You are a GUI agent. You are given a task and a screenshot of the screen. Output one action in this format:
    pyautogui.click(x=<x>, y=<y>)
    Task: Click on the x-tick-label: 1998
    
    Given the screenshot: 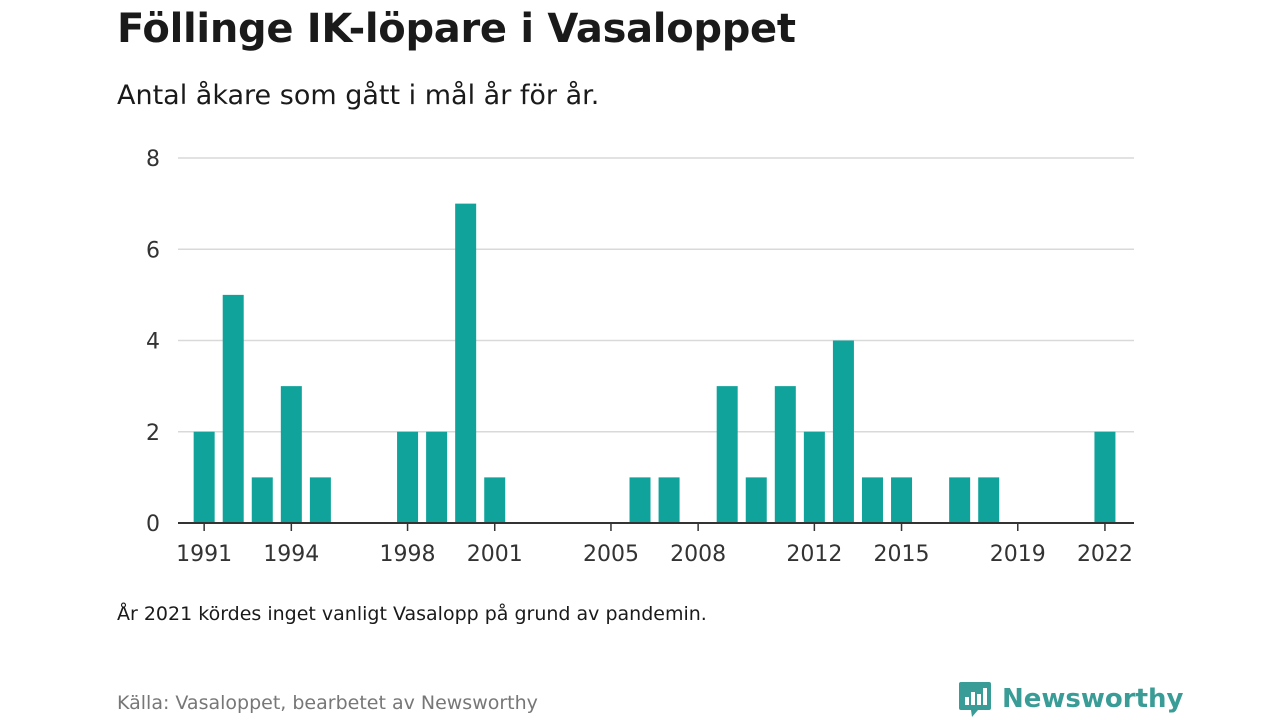 What is the action you would take?
    pyautogui.click(x=408, y=554)
    